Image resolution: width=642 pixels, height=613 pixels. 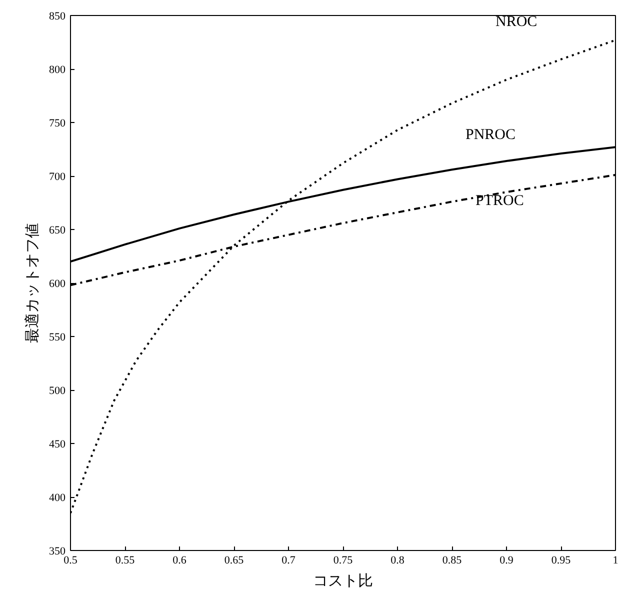 What do you see at coordinates (615, 560) in the screenshot?
I see `x-tick-label: 1` at bounding box center [615, 560].